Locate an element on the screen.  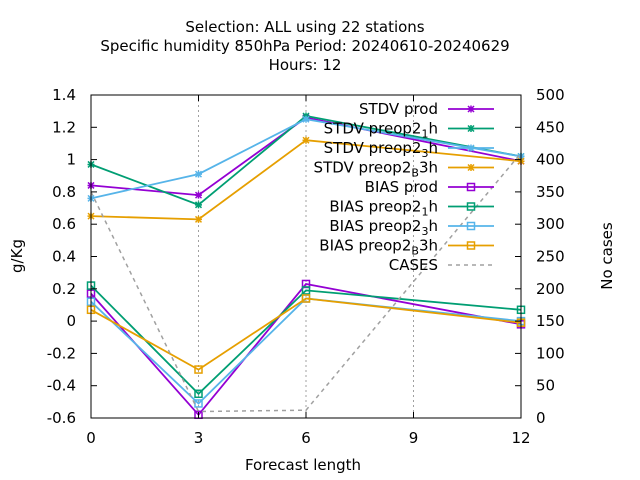
y-tick-label: 0.8 is located at coordinates (64, 192).